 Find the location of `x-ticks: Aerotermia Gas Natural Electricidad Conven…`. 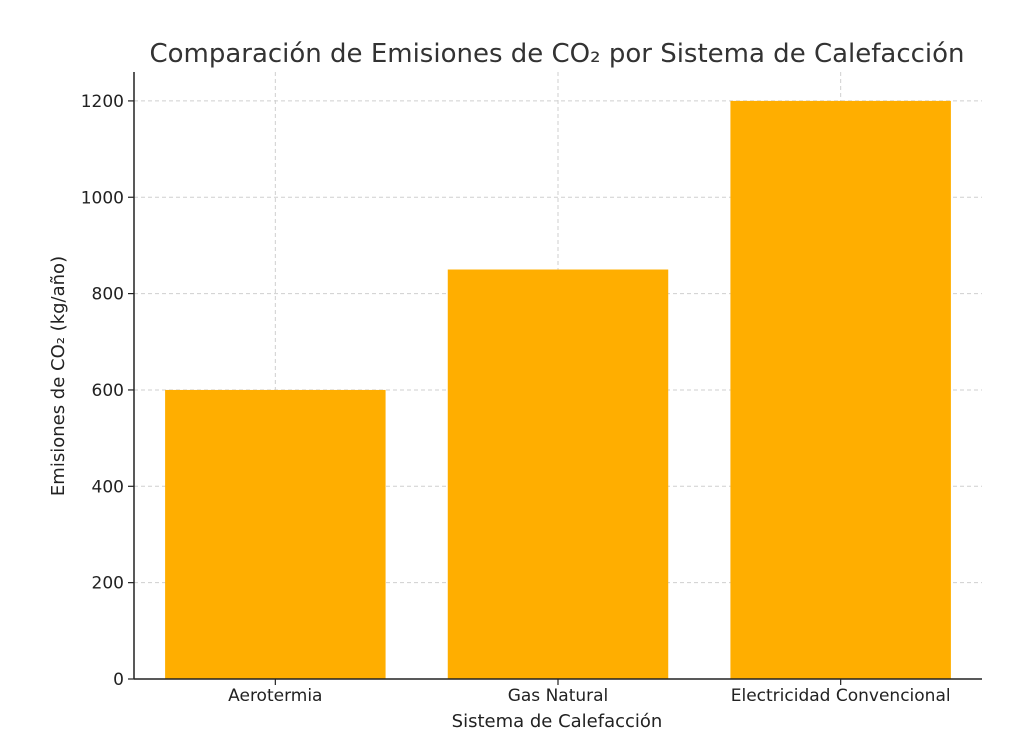

x-ticks: Aerotermia Gas Natural Electricidad Conven… is located at coordinates (589, 692).